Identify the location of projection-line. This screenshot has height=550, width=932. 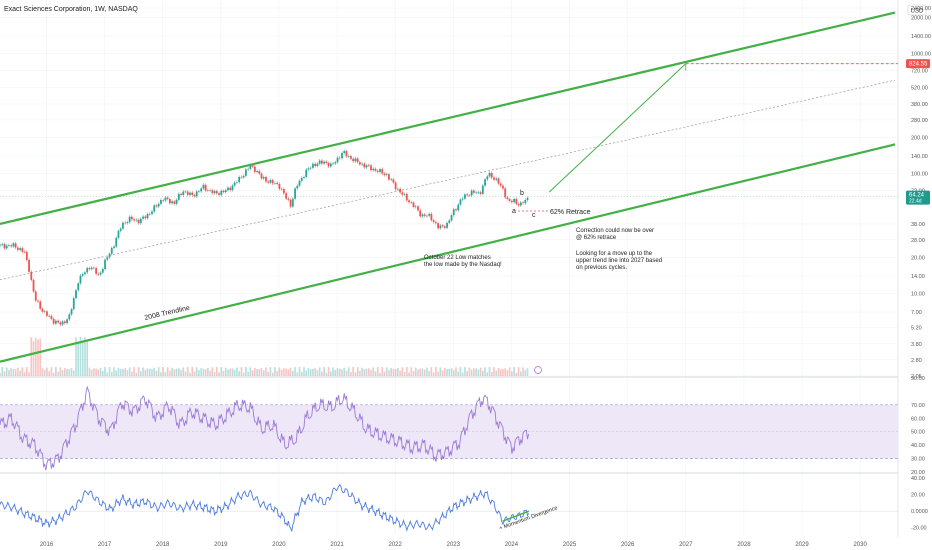
(617, 128).